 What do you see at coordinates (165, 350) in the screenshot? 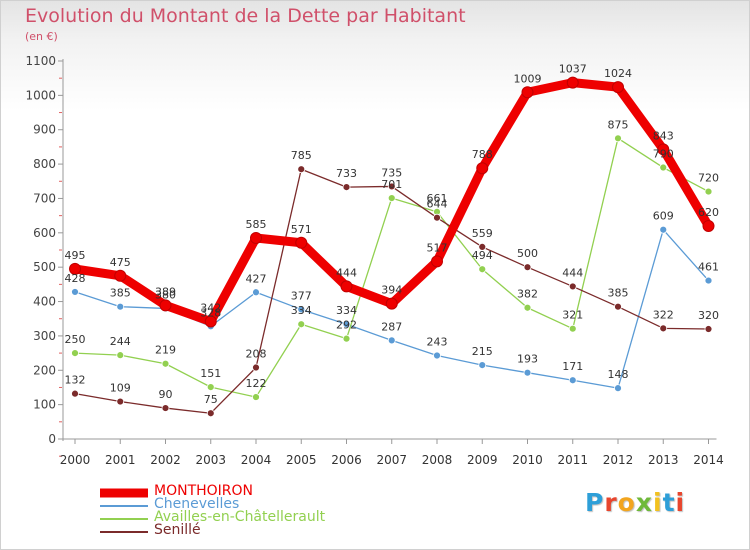
I see `data-label: 219` at bounding box center [165, 350].